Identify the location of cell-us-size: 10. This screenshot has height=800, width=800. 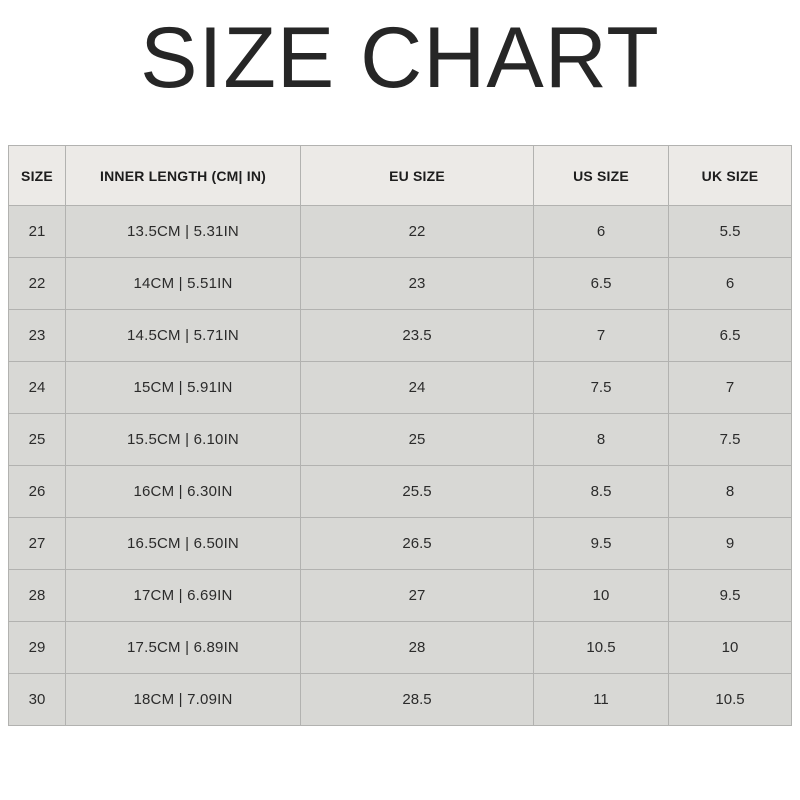
(601, 595).